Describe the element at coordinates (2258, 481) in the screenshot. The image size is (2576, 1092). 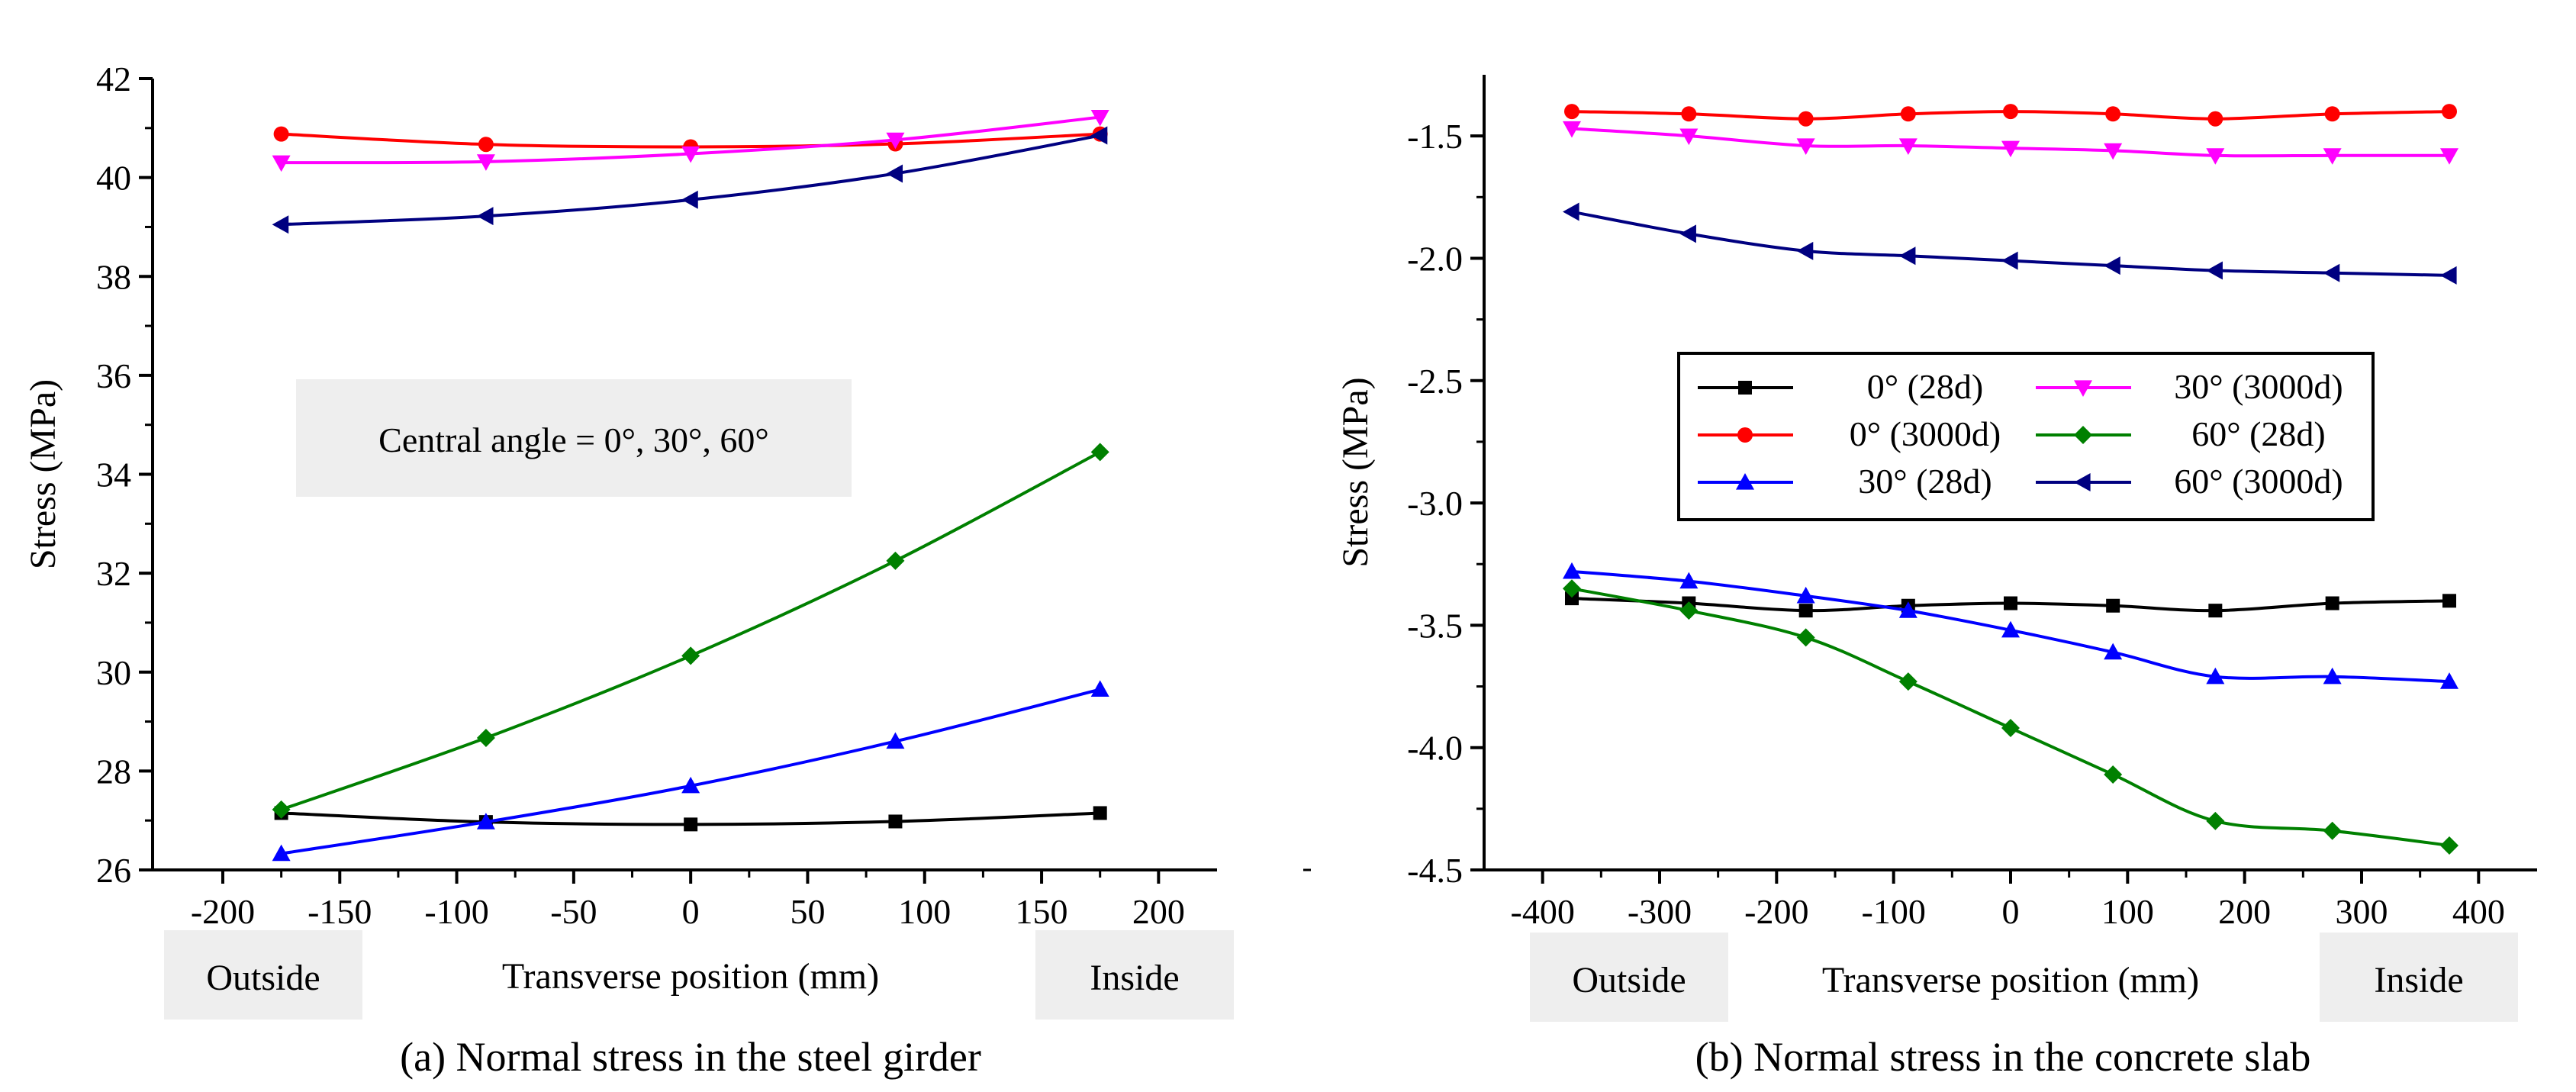
I see `legend-label: 60° (3000d)` at that location.